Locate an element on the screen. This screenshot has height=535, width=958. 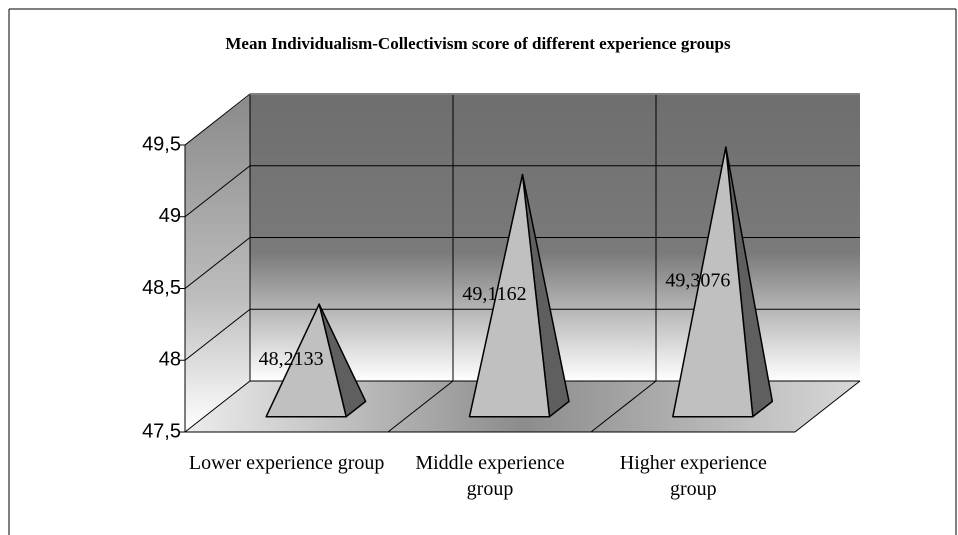
value-label: 49,1162 is located at coordinates (494, 294).